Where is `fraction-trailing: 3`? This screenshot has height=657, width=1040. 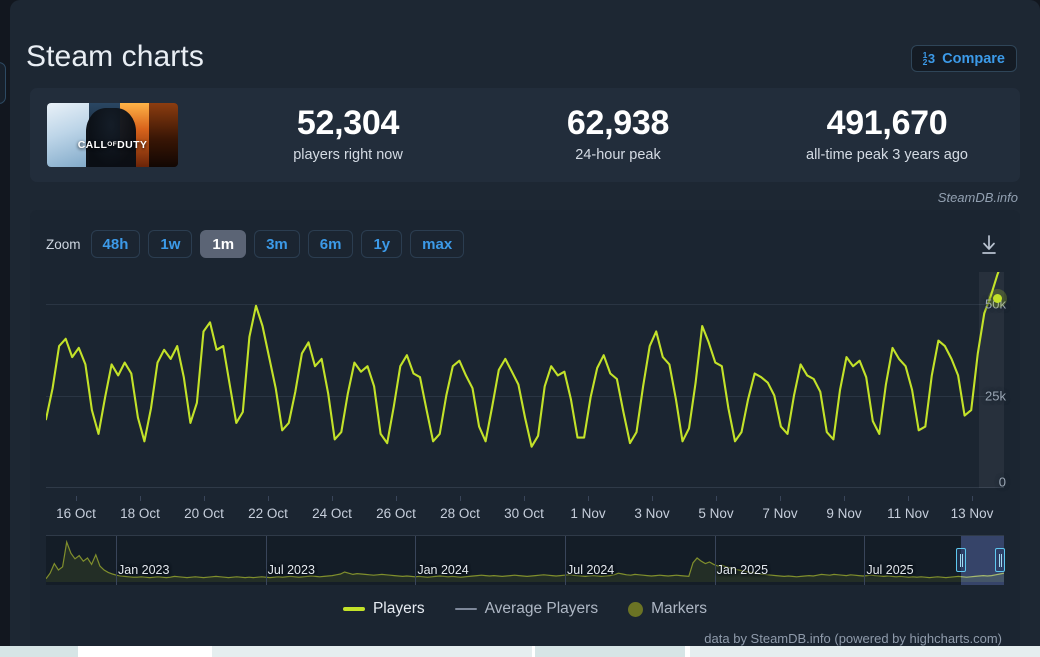
fraction-trailing: 3 is located at coordinates (931, 58).